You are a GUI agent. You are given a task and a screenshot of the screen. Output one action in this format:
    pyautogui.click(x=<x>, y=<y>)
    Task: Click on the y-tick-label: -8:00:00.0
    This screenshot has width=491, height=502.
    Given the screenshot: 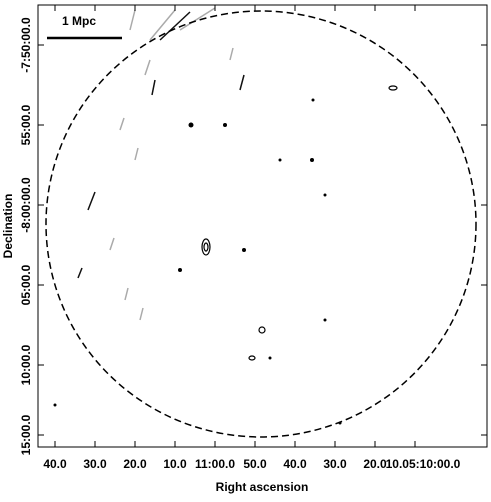 What is the action you would take?
    pyautogui.click(x=26, y=205)
    